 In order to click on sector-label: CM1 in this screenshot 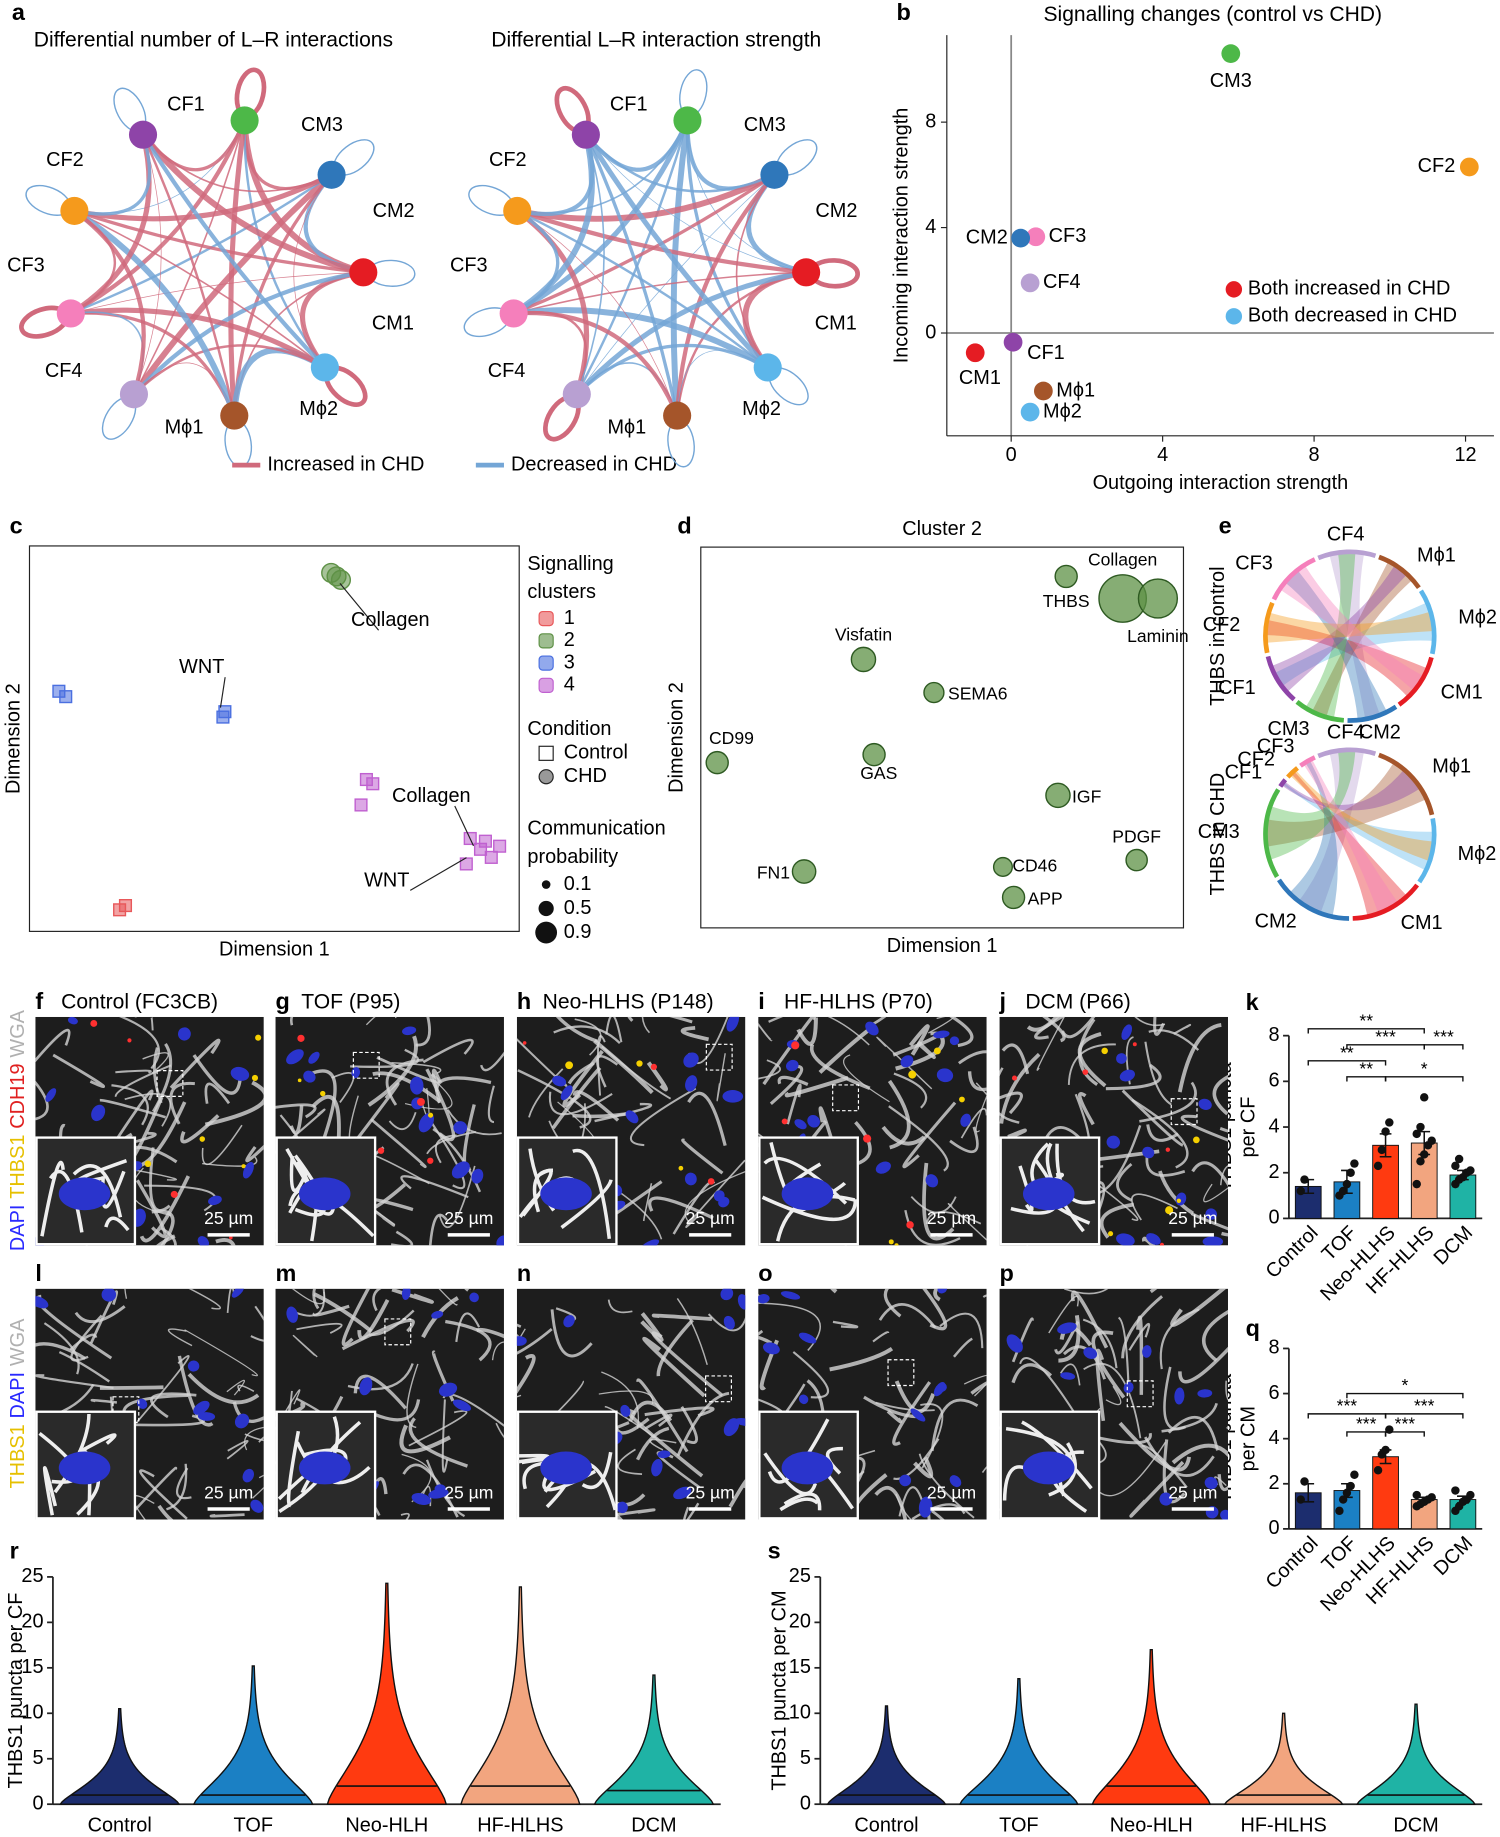, I will do `click(1422, 923)`.